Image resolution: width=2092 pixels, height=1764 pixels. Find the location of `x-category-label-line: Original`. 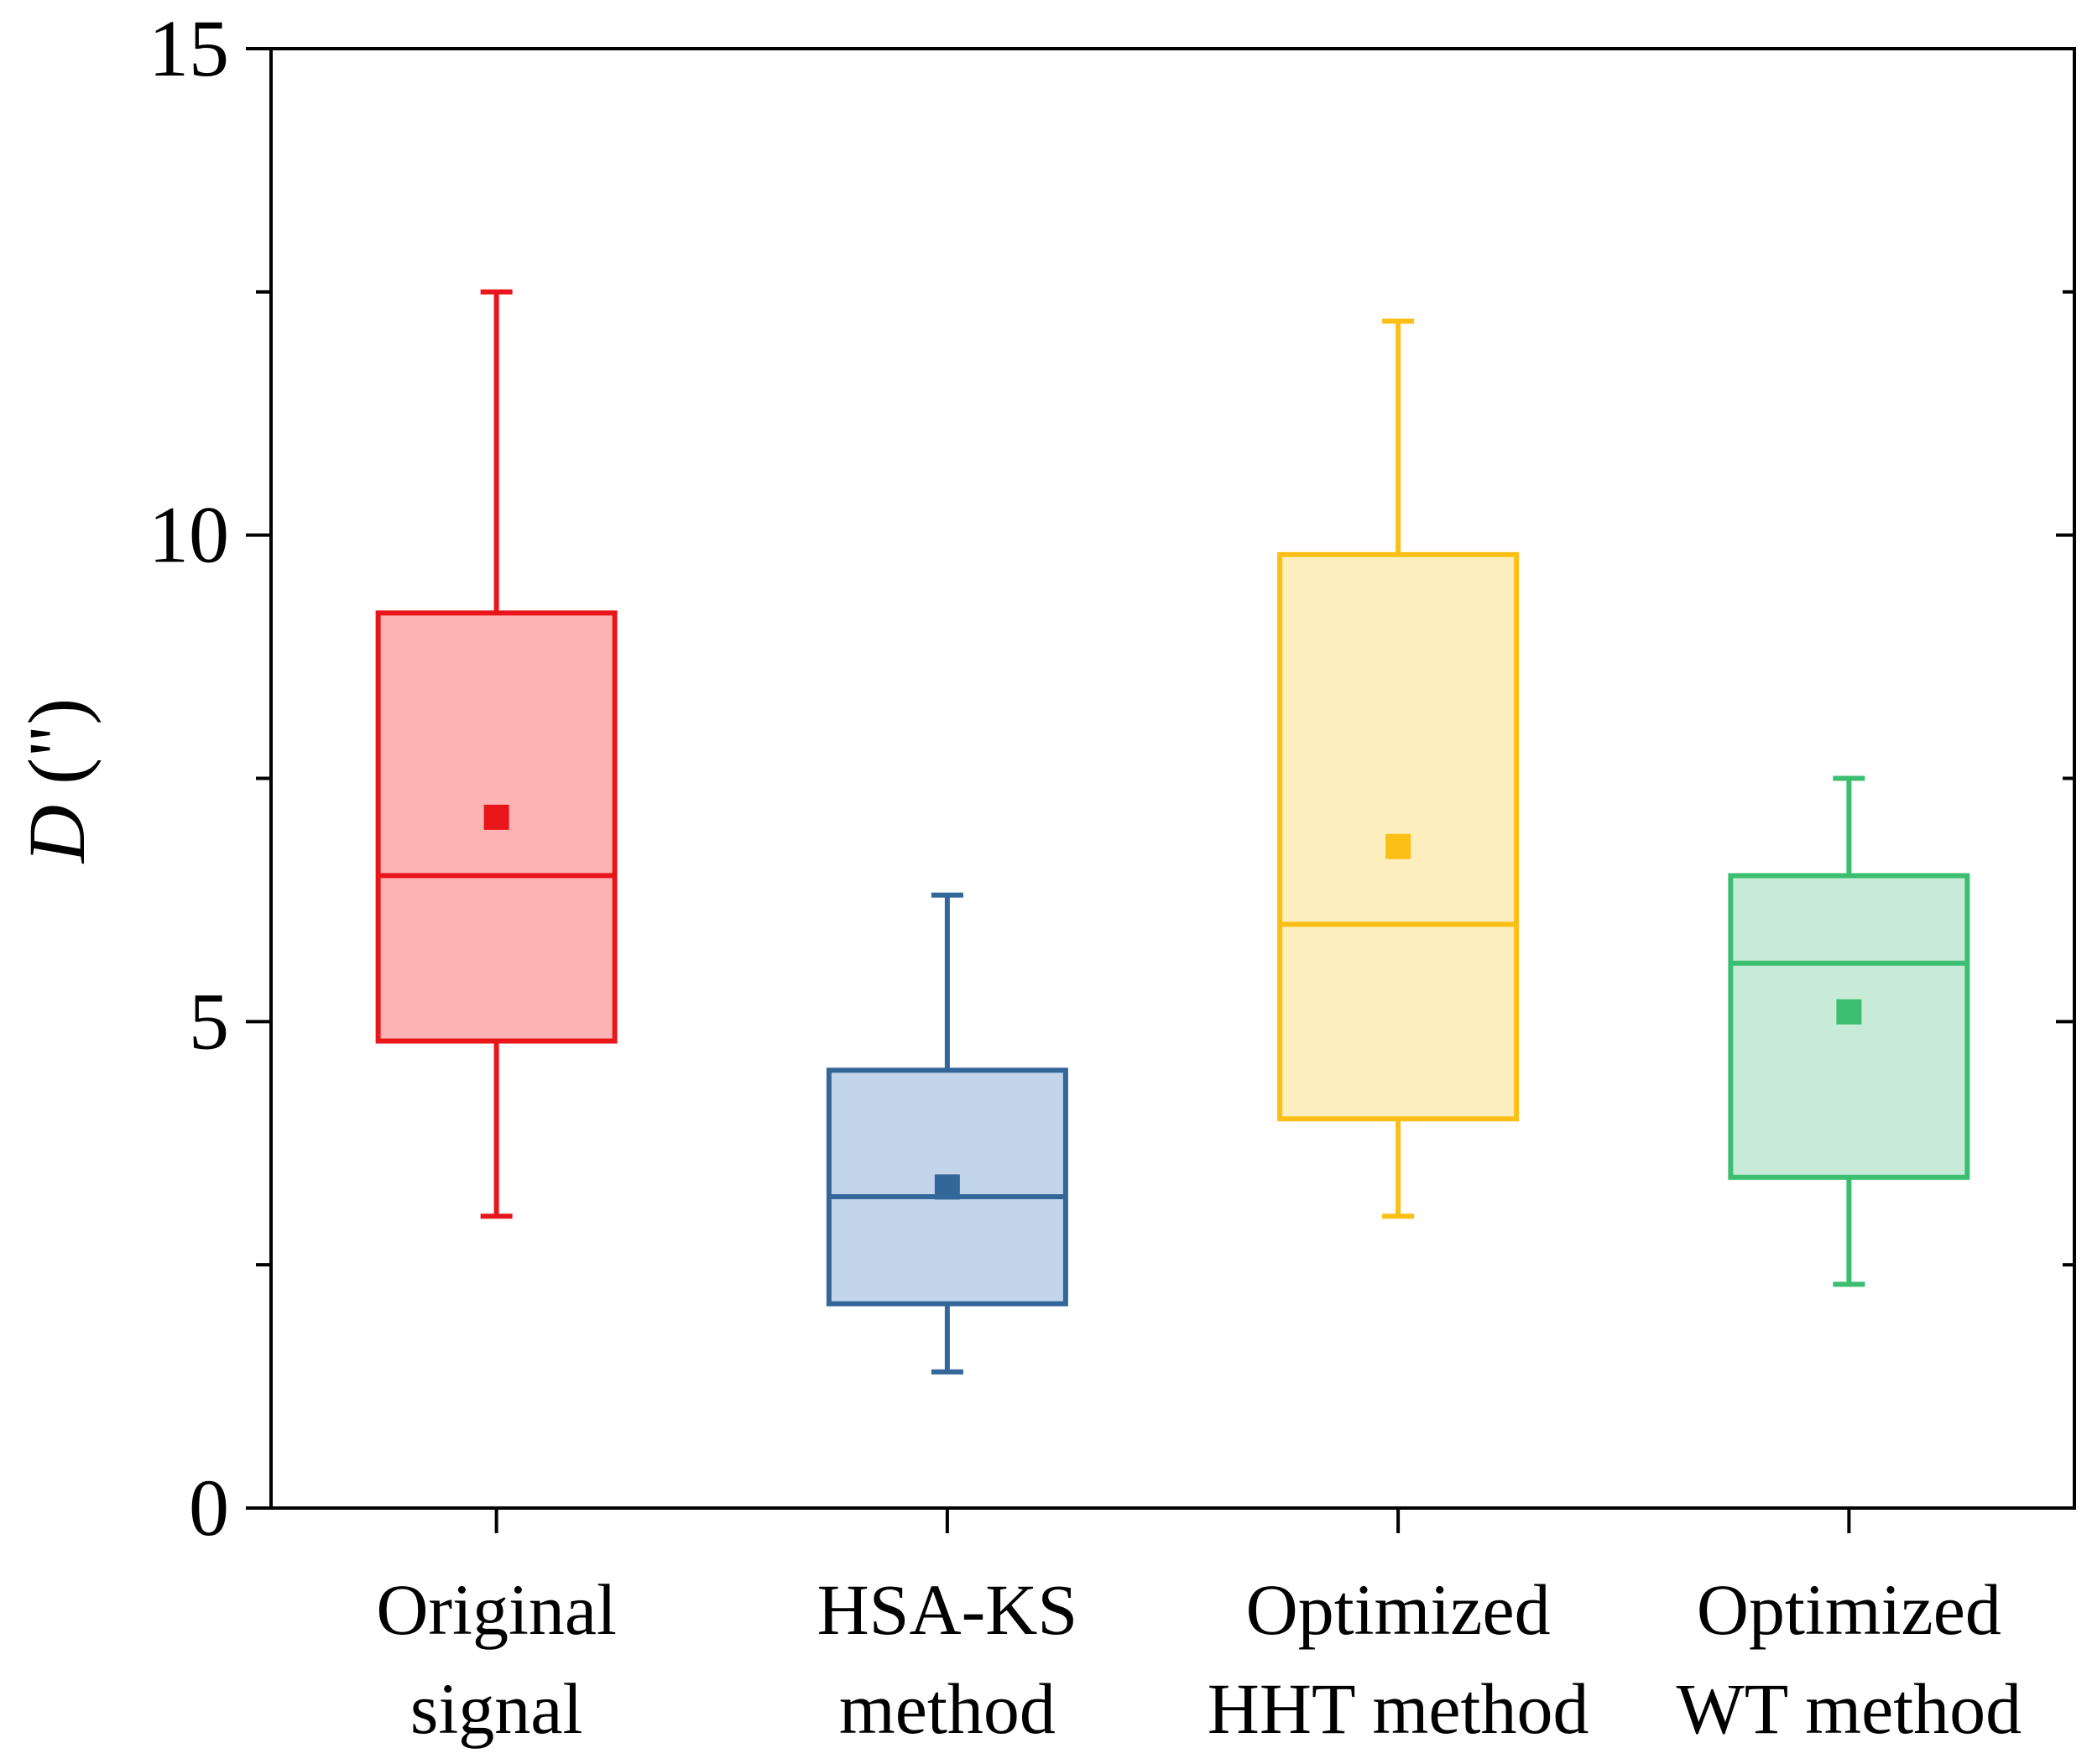

x-category-label-line: Original is located at coordinates (497, 1609).